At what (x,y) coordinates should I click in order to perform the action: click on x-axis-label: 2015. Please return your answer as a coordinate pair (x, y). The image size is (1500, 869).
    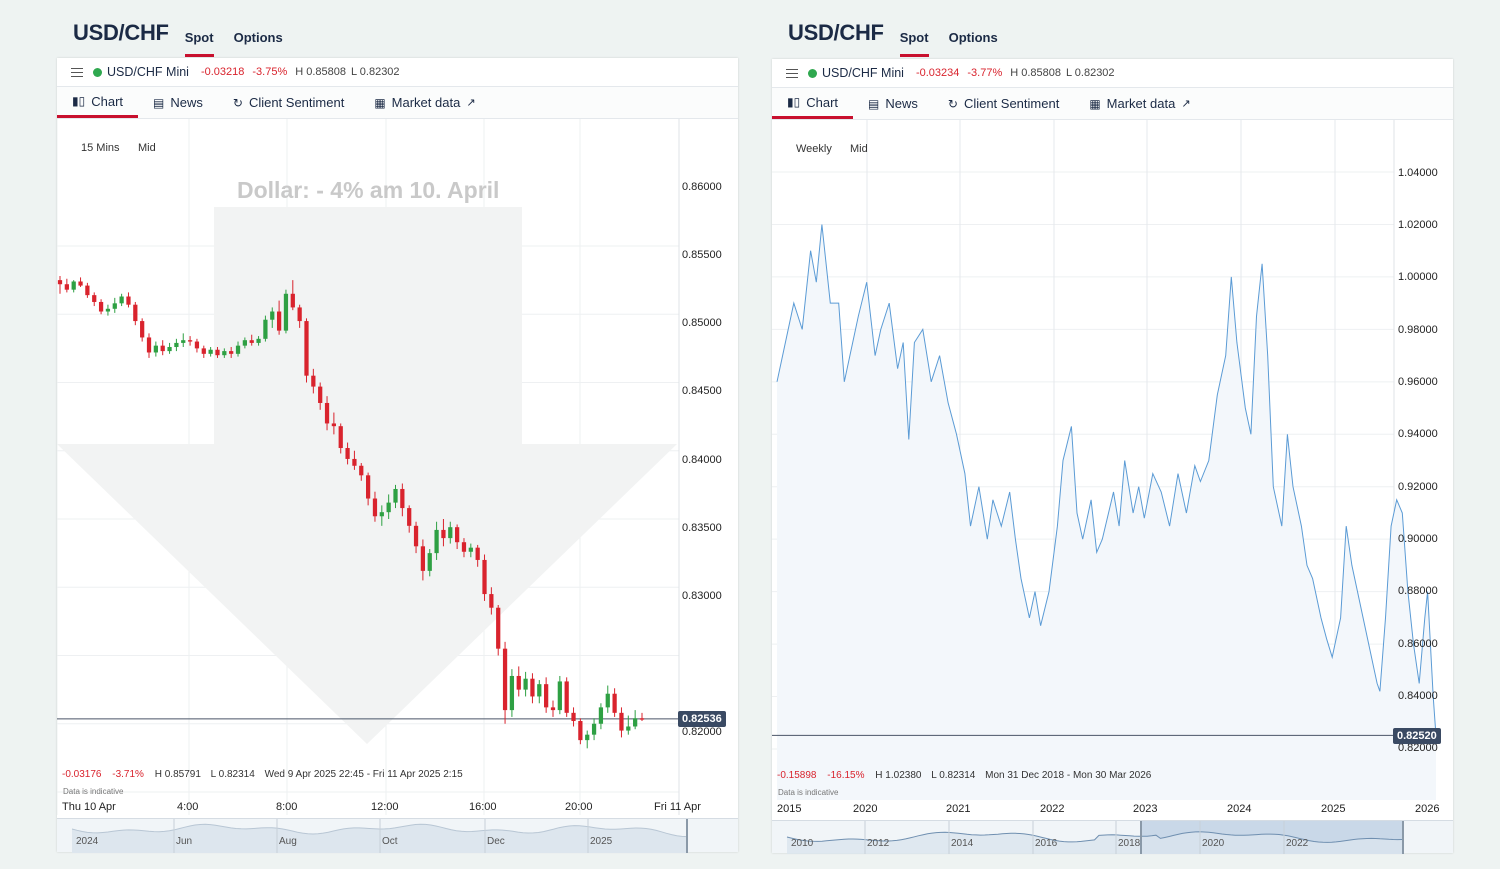
    Looking at the image, I should click on (789, 809).